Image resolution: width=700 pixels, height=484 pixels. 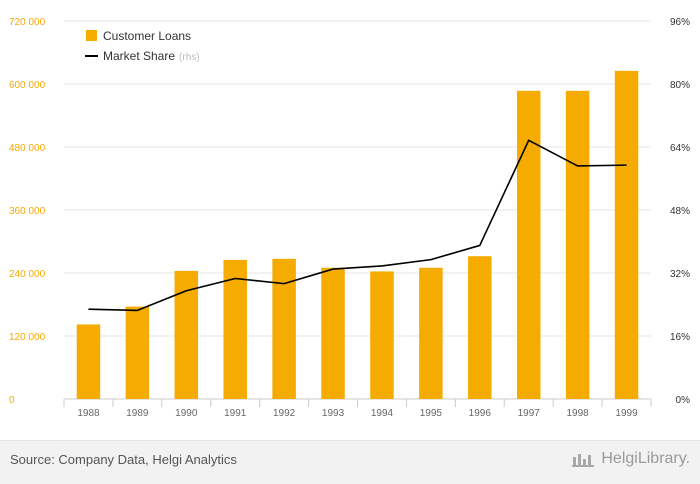 What do you see at coordinates (578, 413) in the screenshot?
I see `x-tick-label: 1998` at bounding box center [578, 413].